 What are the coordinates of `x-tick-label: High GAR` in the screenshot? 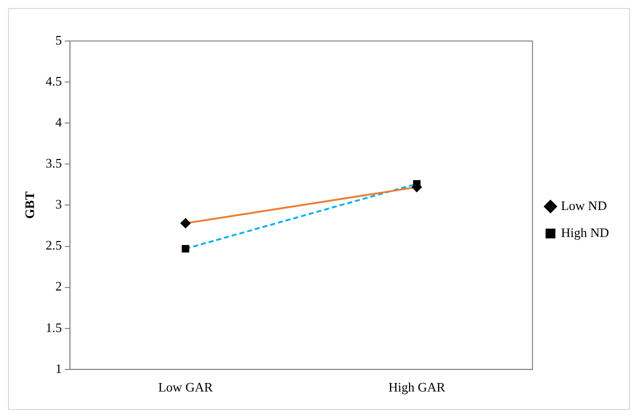 It's located at (417, 387).